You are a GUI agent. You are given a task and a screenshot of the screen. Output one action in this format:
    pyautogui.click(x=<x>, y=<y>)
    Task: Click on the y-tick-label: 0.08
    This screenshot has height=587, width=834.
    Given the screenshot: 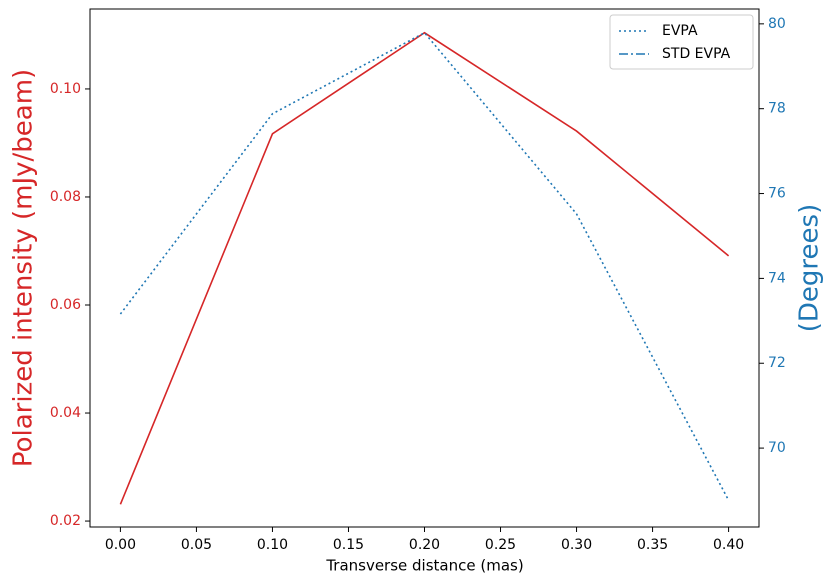 What is the action you would take?
    pyautogui.click(x=65, y=197)
    